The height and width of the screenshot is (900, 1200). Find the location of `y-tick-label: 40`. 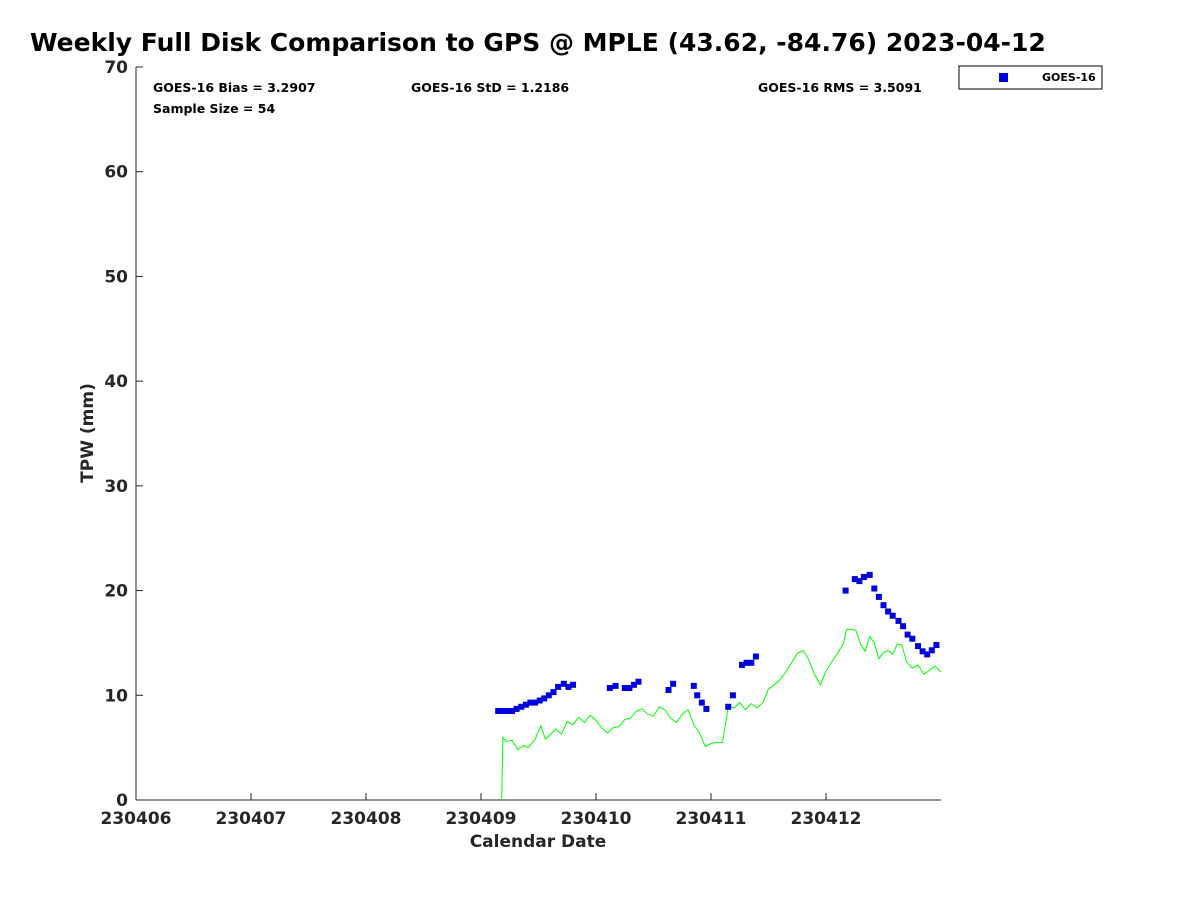

y-tick-label: 40 is located at coordinates (116, 382).